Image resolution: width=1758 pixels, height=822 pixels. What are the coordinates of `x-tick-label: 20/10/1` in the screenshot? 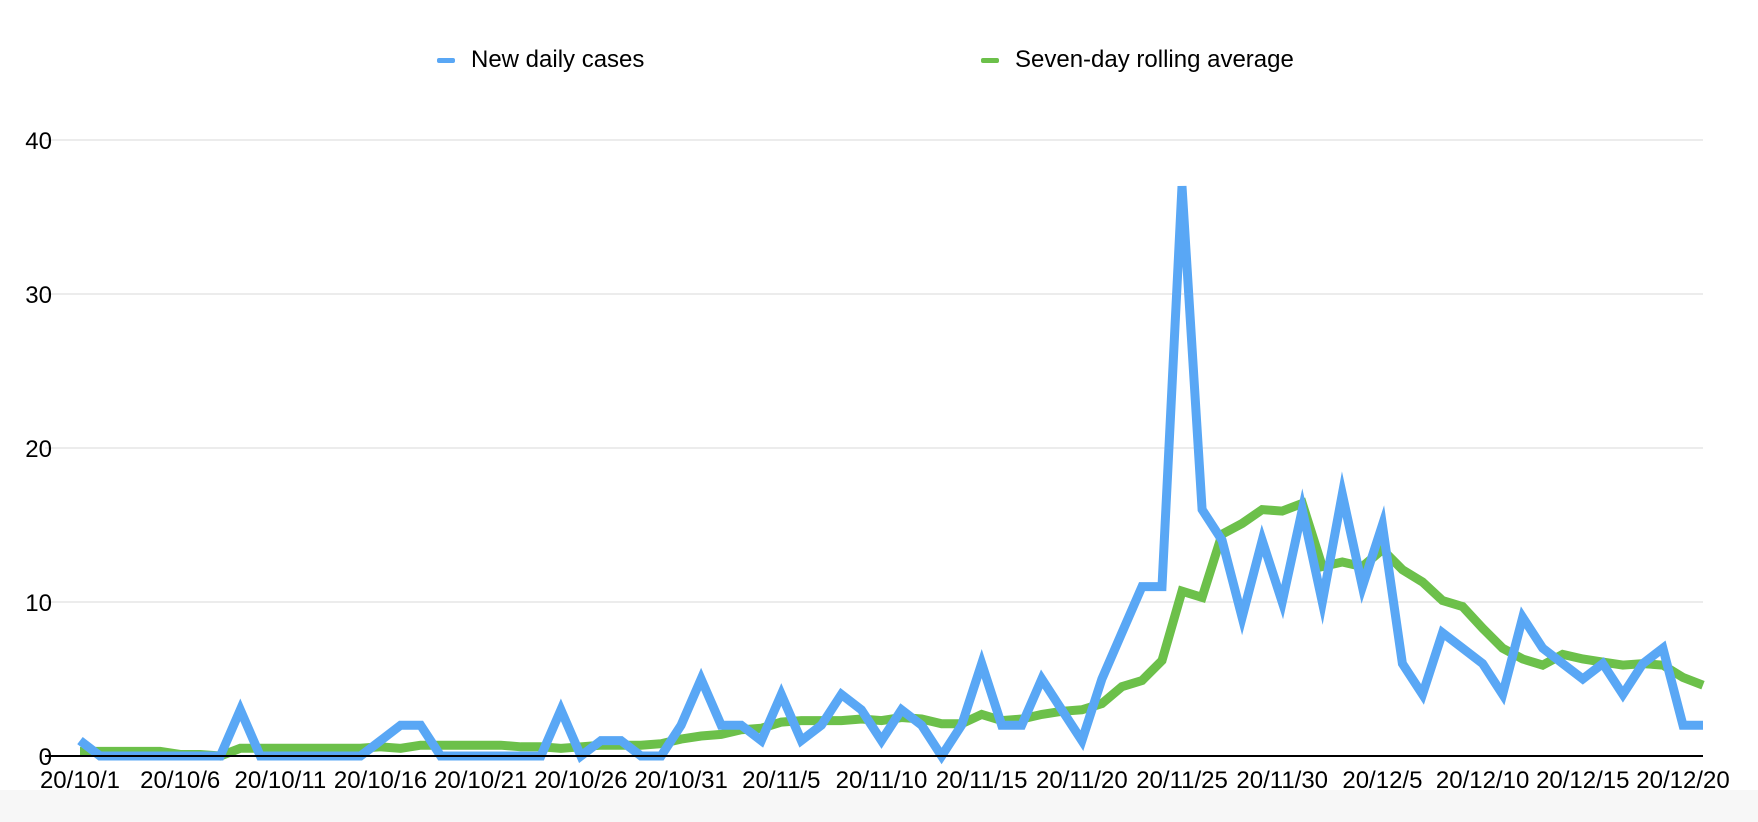 It's located at (80, 778).